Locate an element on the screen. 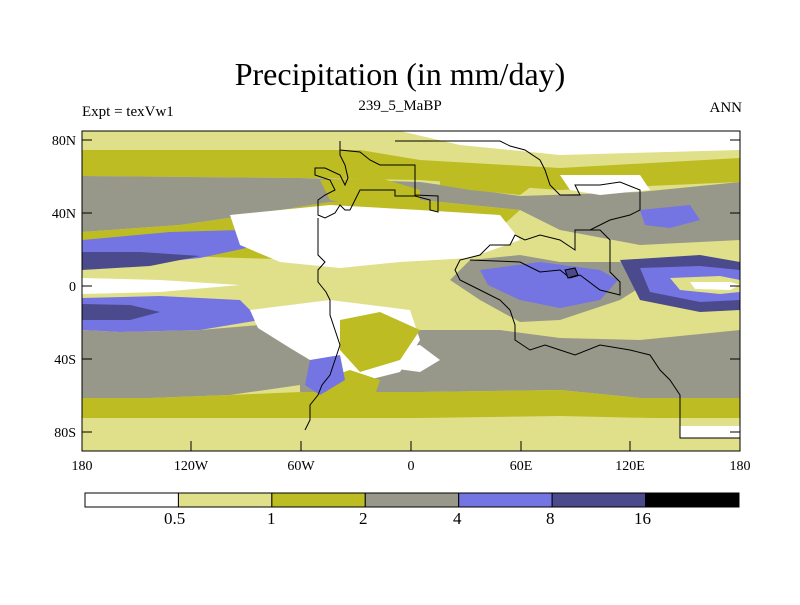  coastline-west is located at coordinates (322, 324).